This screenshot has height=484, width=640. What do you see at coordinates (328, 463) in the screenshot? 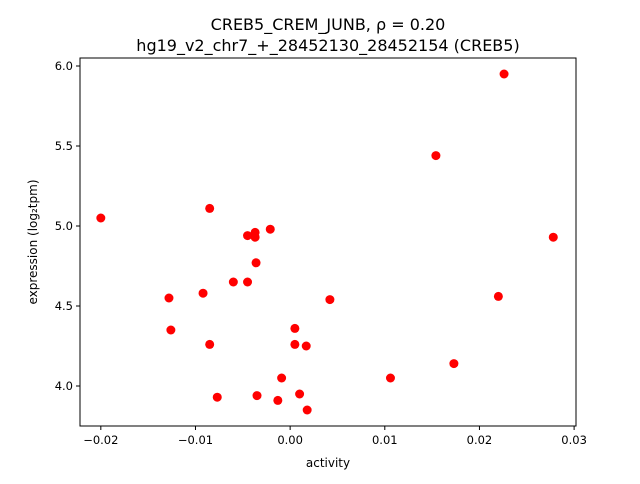
I see `x-axis-label: activity` at bounding box center [328, 463].